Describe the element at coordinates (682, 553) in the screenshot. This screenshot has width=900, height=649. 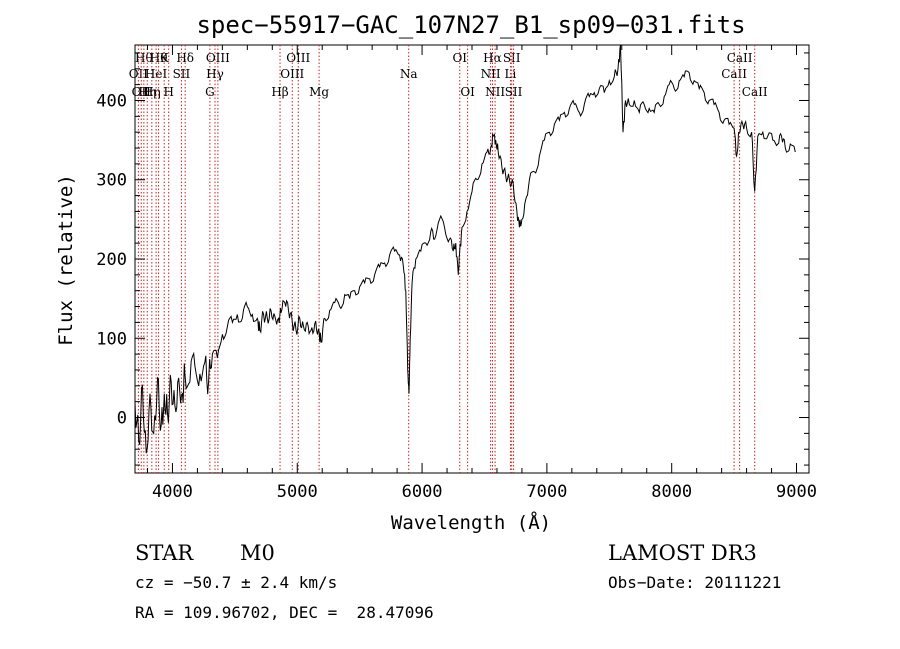
I see `survey-label: LAMOST DR3` at that location.